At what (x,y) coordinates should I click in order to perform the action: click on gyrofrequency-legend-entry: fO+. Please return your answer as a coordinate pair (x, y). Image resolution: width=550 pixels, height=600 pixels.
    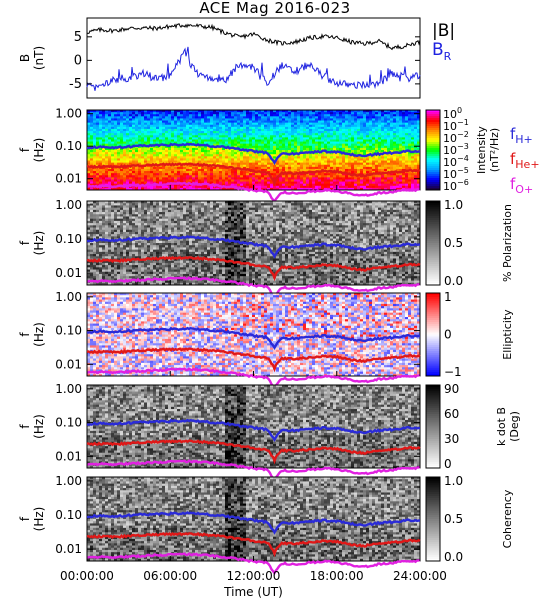
    Looking at the image, I should click on (521, 185).